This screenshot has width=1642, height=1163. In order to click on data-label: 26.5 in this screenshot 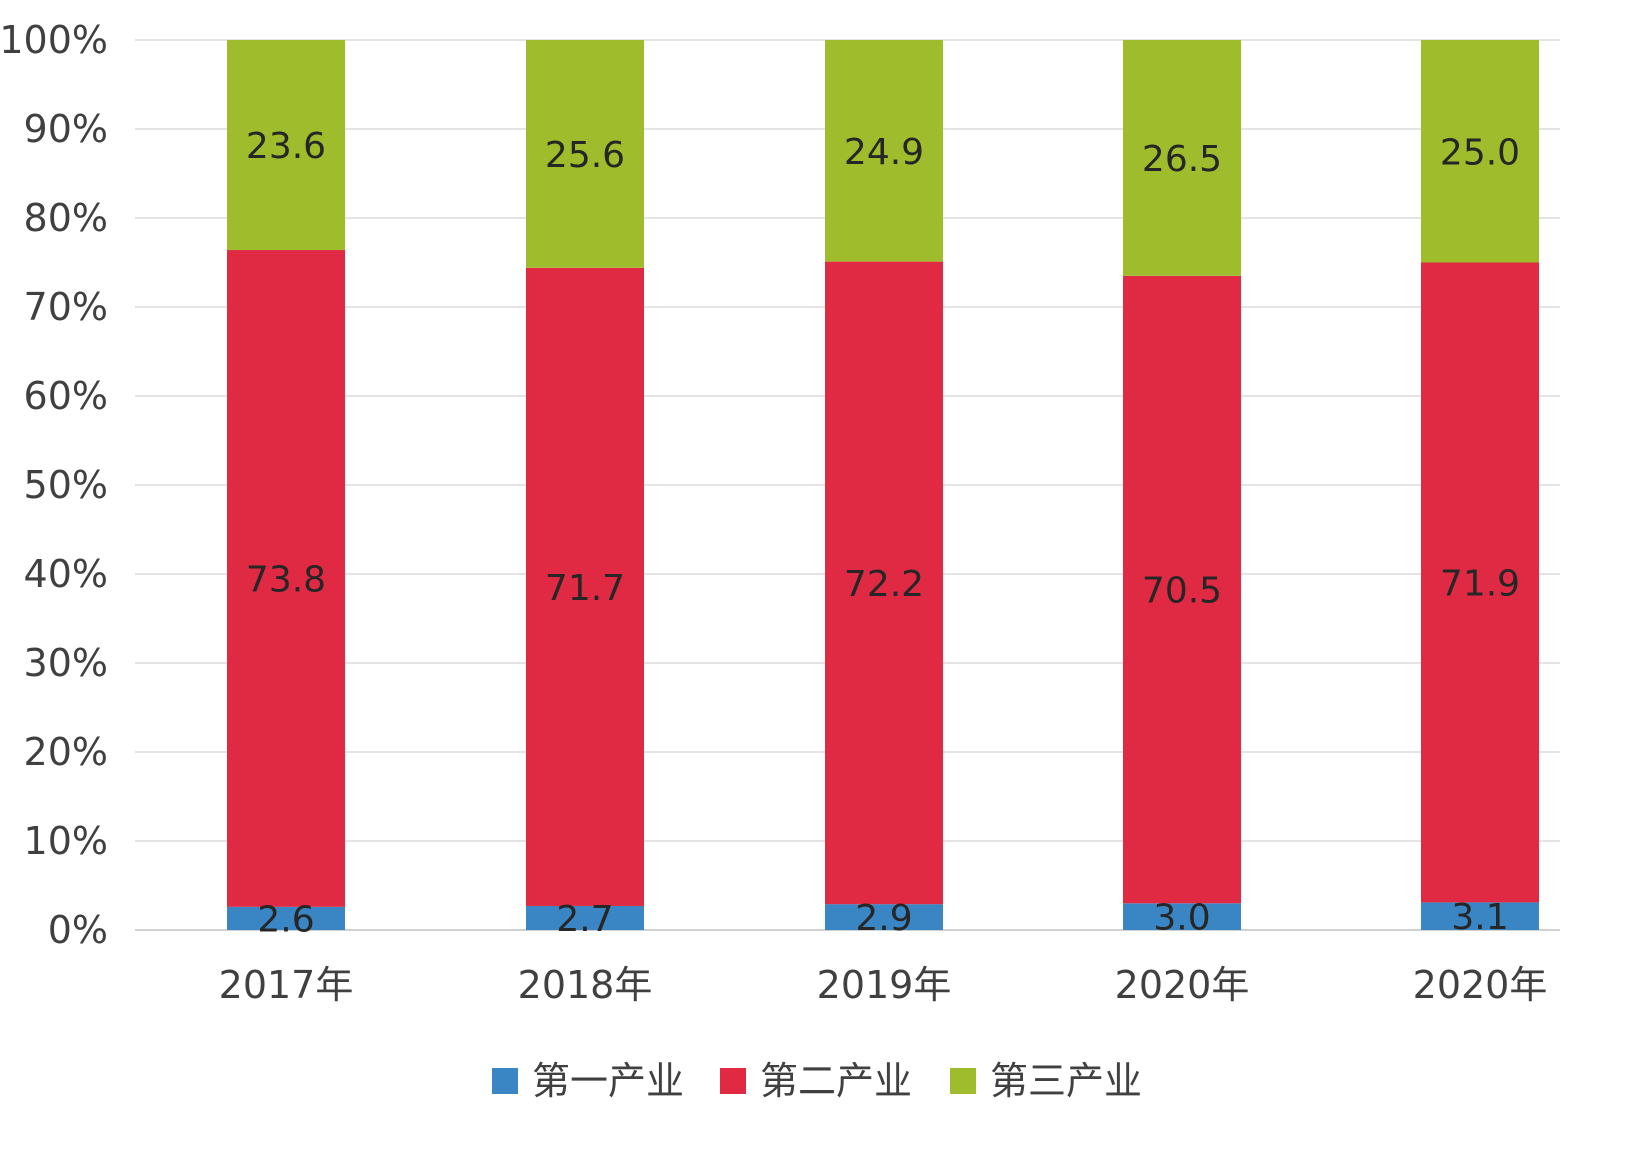, I will do `click(1182, 159)`.